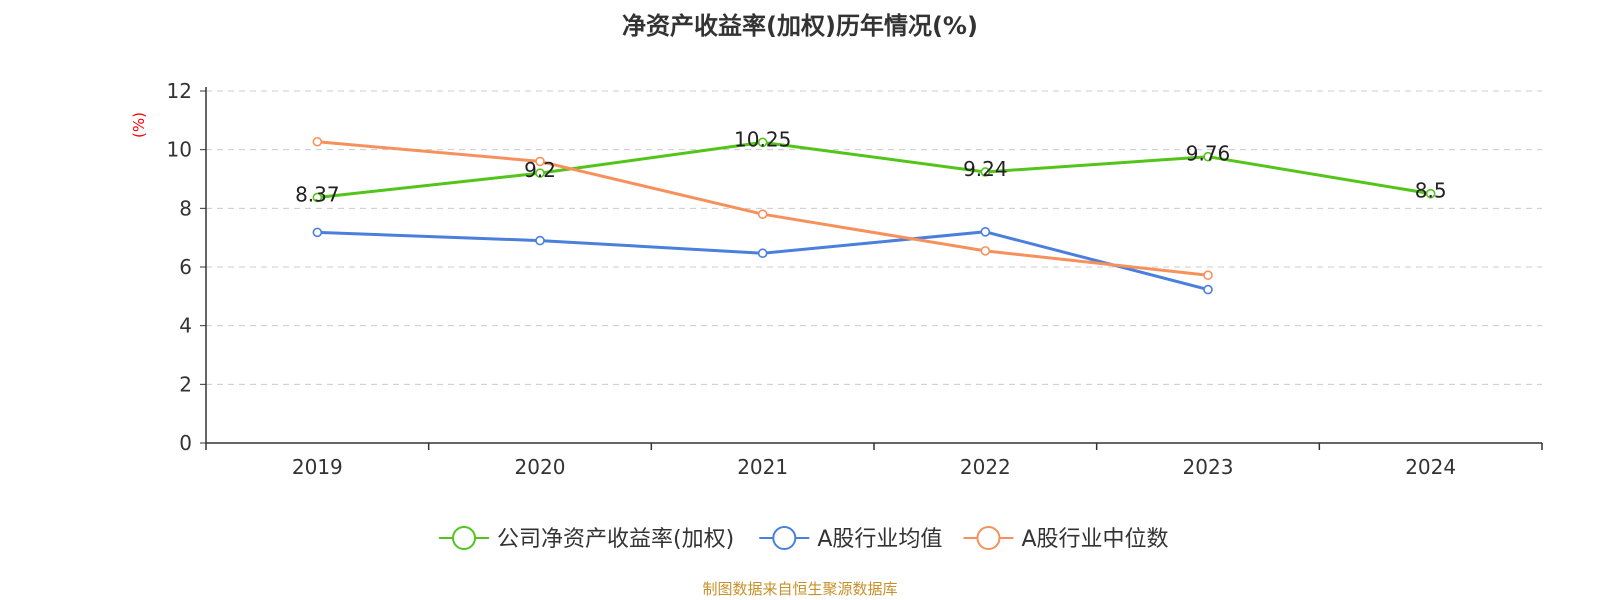 This screenshot has width=1600, height=600. I want to click on x-tick-label: 2024, so click(1430, 467).